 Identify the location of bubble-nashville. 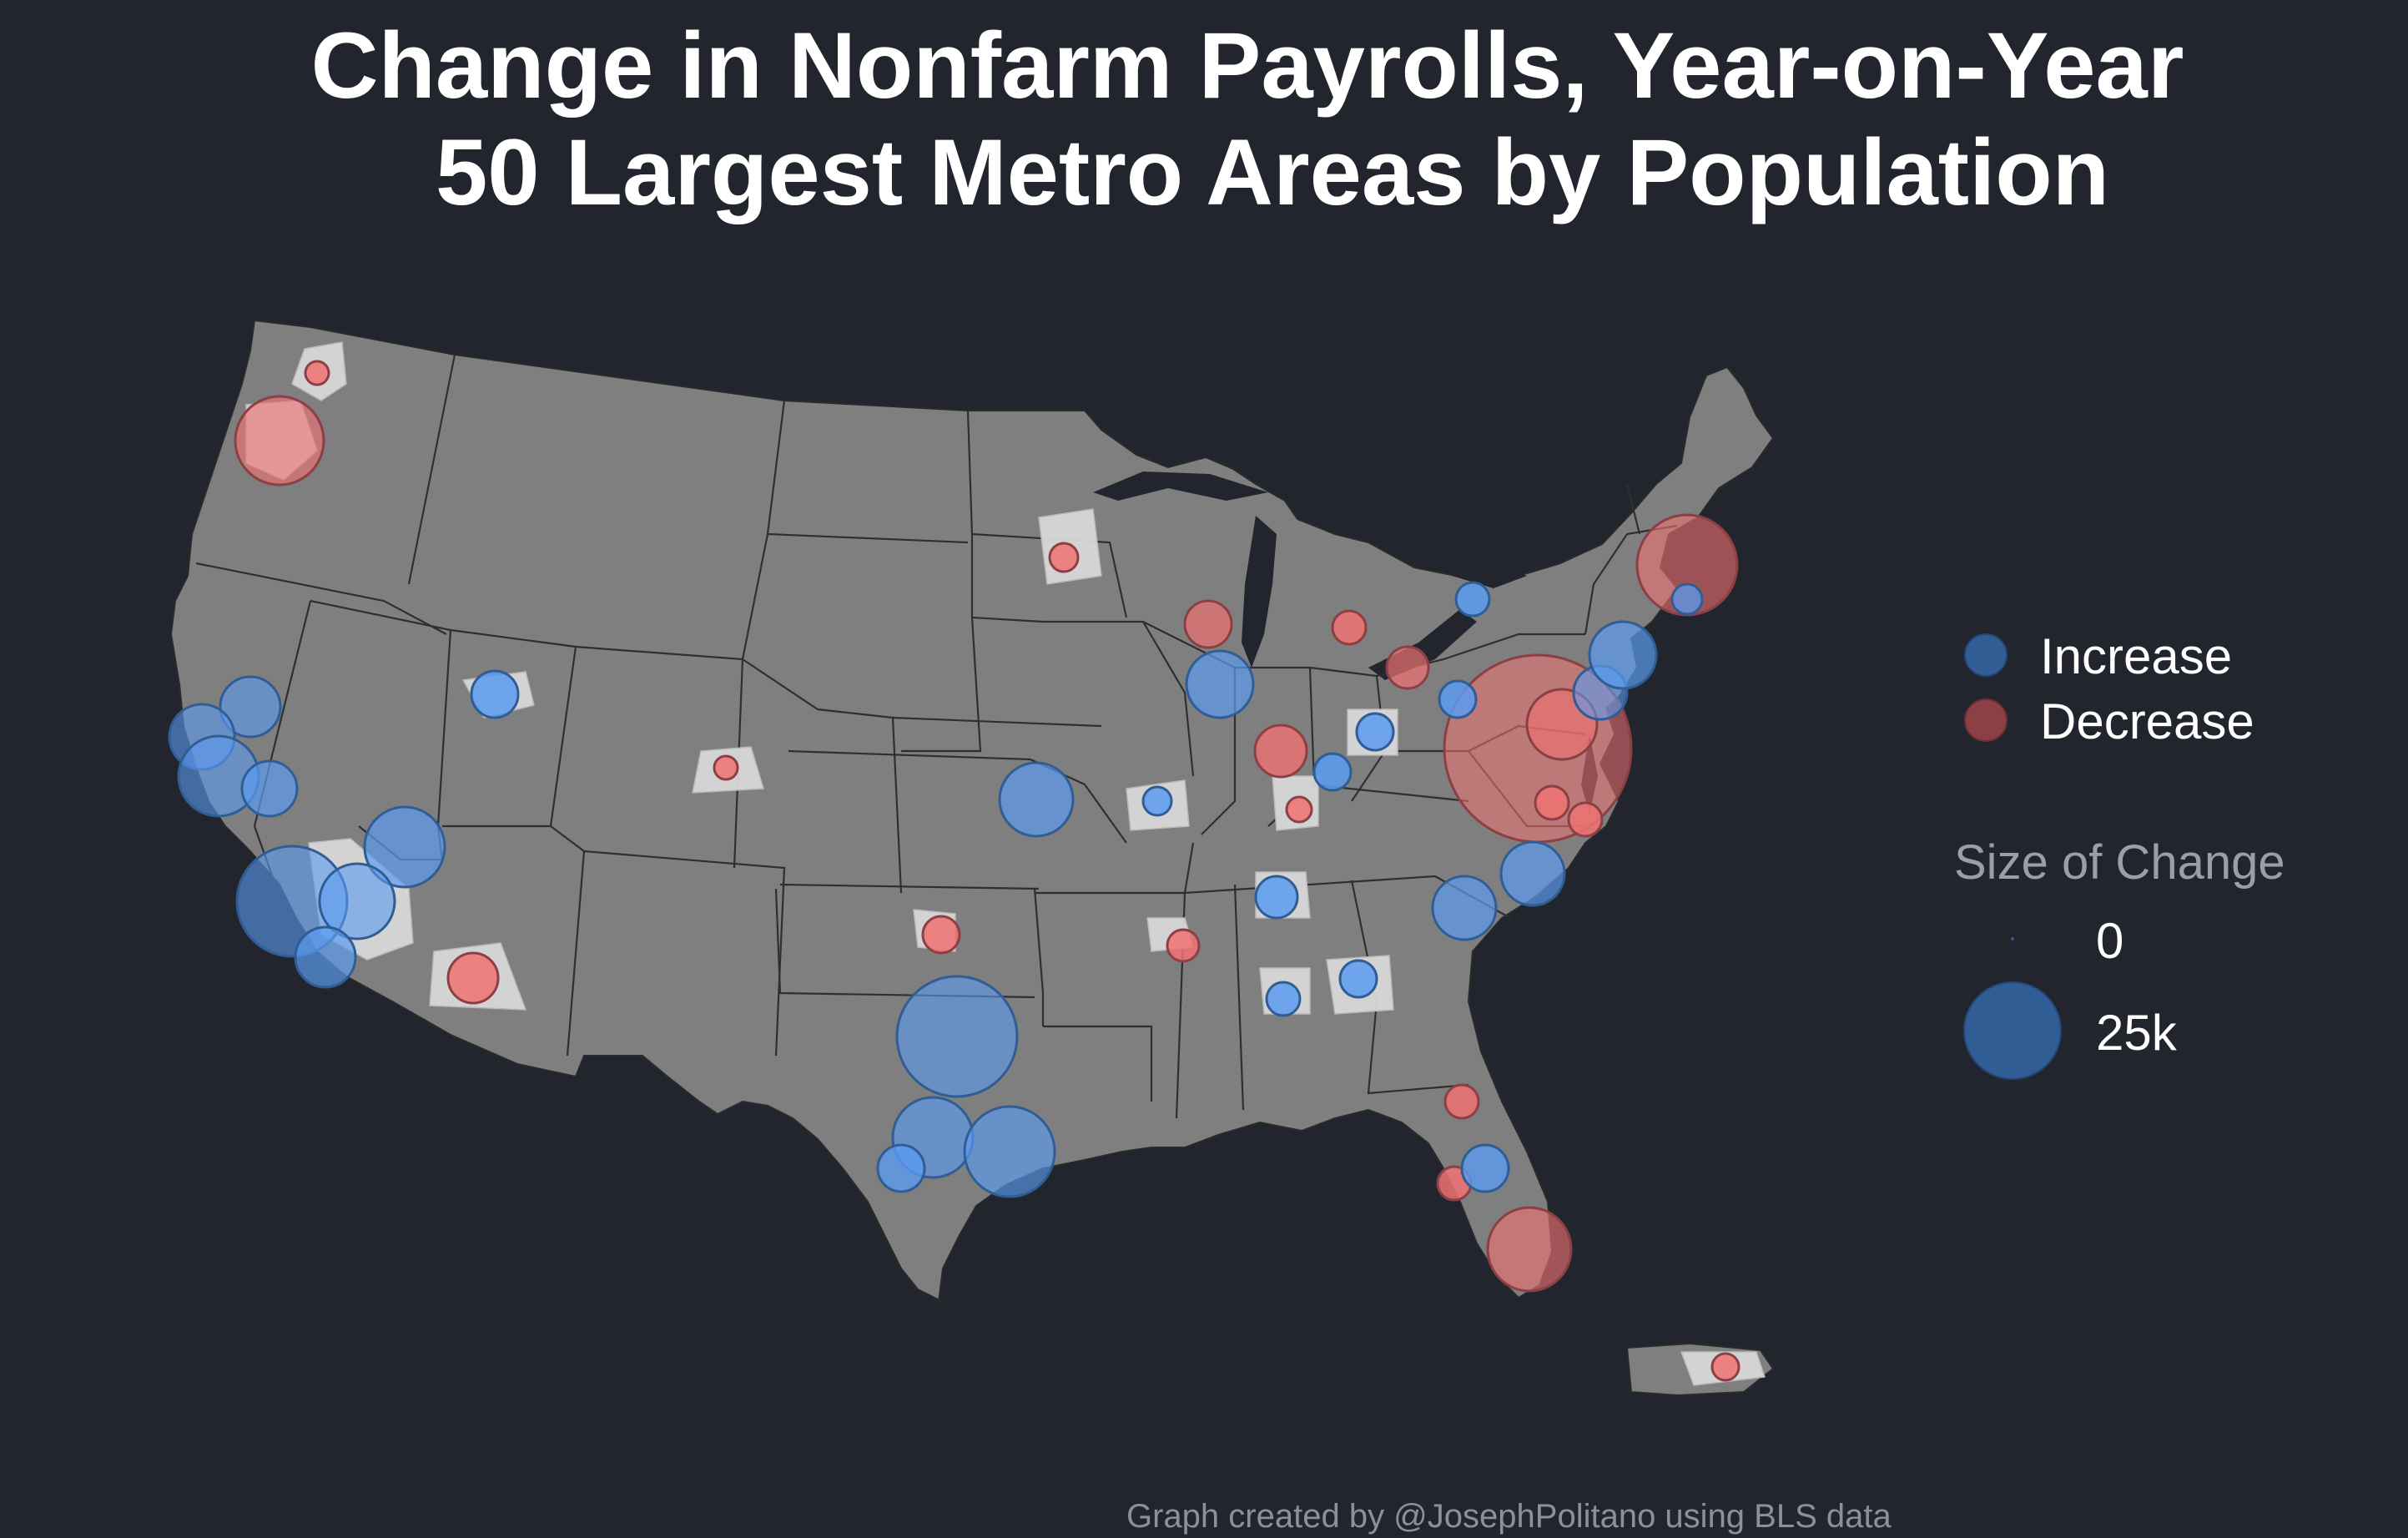
(1276, 897).